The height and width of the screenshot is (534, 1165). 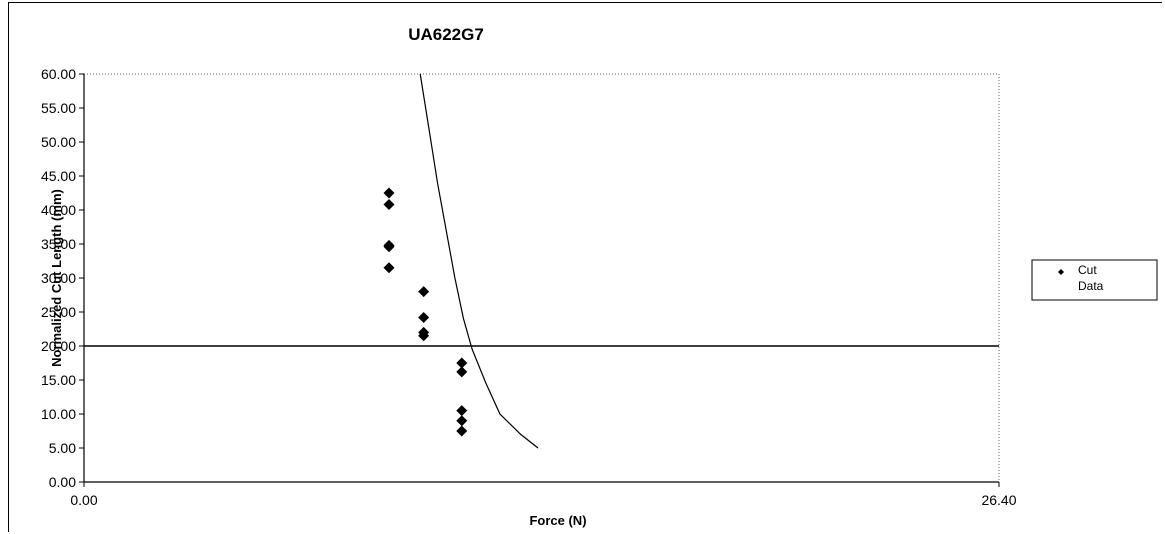 I want to click on y-tick-label: 5.00, so click(x=62, y=448).